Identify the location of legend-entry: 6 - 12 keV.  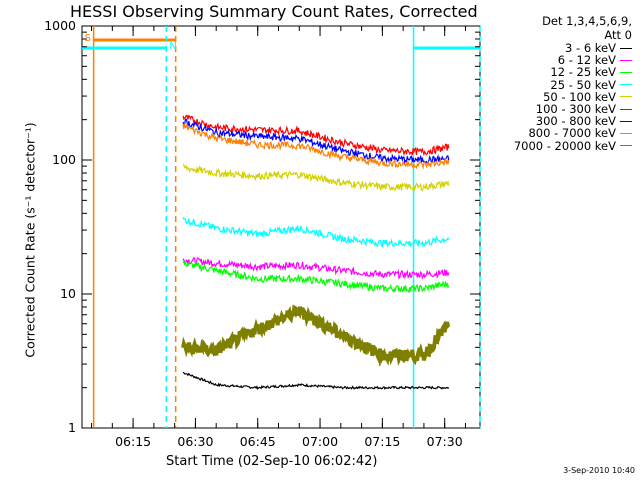
(573, 60).